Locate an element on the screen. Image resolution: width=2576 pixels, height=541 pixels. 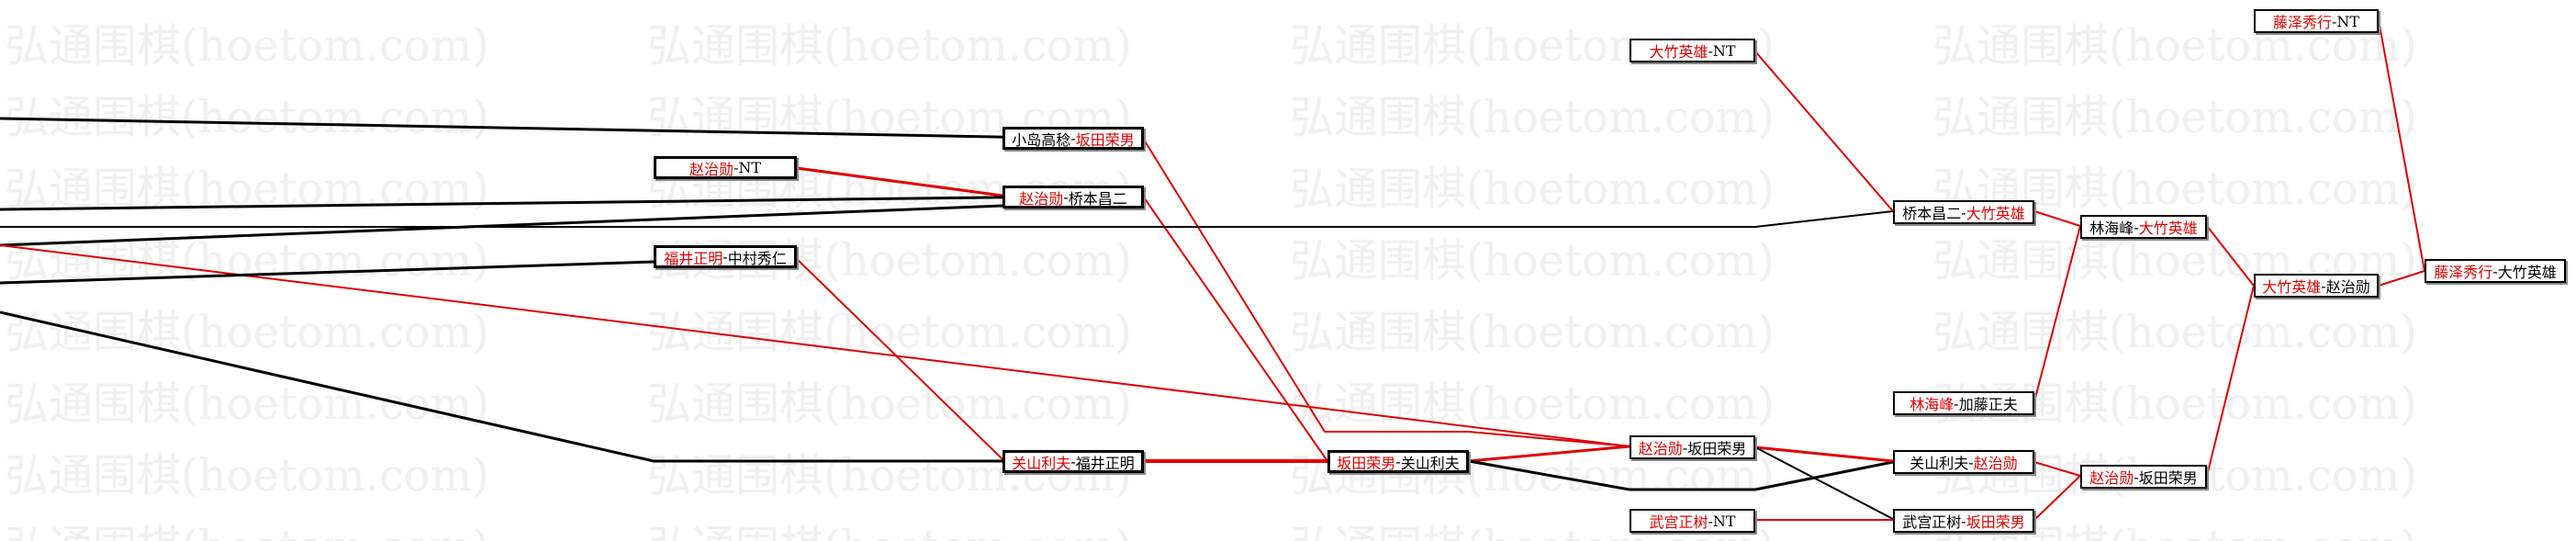
match-box: 小岛高稔 - 坂田荣男 is located at coordinates (1073, 138).